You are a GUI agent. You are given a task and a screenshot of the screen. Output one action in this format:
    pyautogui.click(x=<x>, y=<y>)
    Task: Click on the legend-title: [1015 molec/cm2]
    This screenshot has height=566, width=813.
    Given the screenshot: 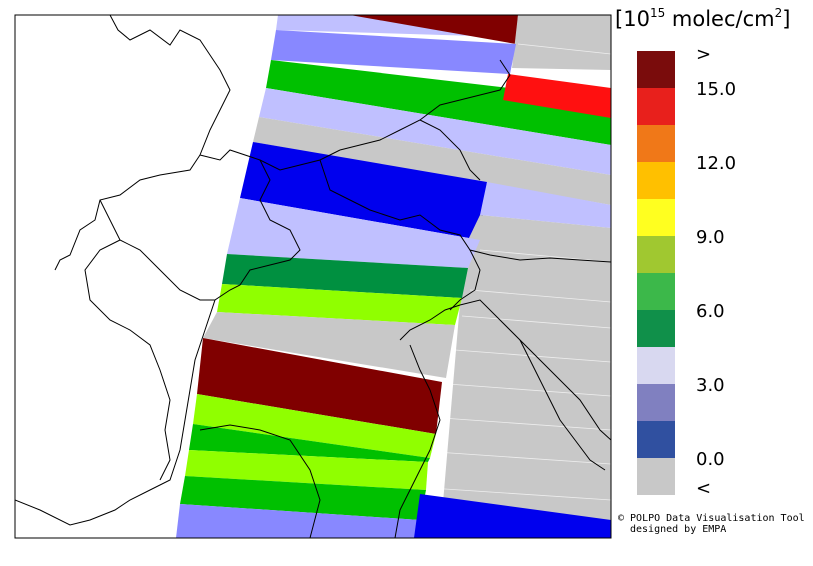 What is the action you would take?
    pyautogui.click(x=703, y=18)
    